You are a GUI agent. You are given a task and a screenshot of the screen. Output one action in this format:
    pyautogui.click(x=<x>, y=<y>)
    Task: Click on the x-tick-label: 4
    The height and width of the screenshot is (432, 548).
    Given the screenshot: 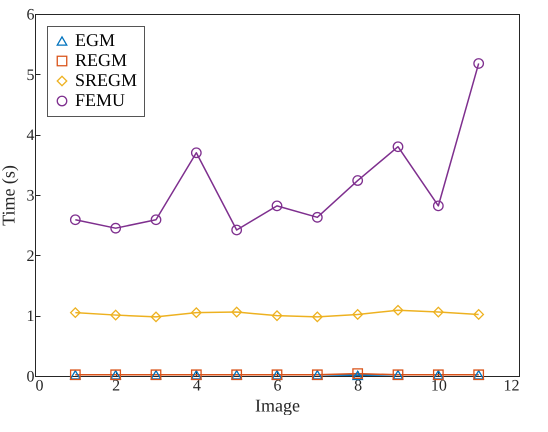 What is the action you would take?
    pyautogui.click(x=196, y=386)
    